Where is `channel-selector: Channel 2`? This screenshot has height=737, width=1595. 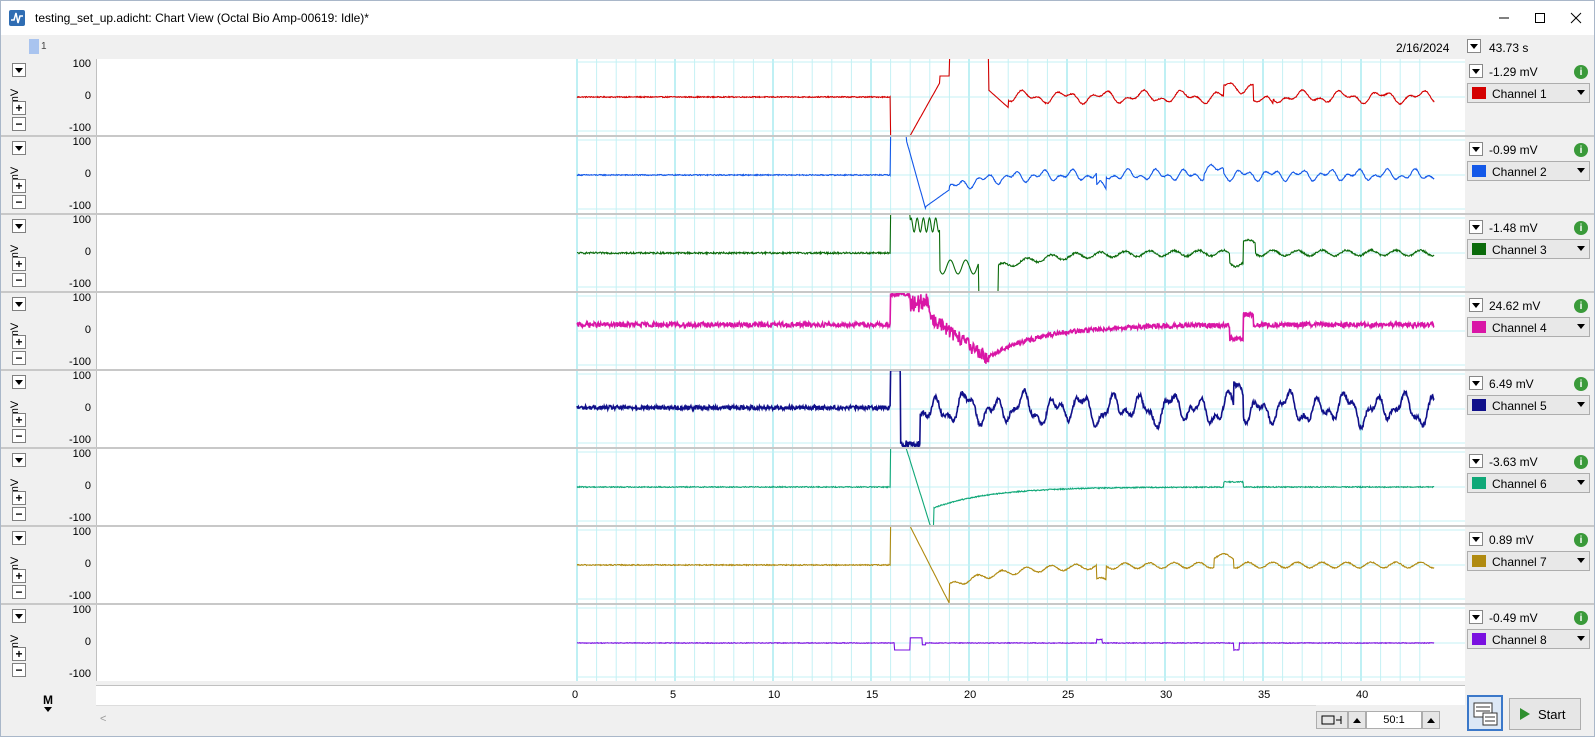
channel-selector: Channel 2 is located at coordinates (1528, 171).